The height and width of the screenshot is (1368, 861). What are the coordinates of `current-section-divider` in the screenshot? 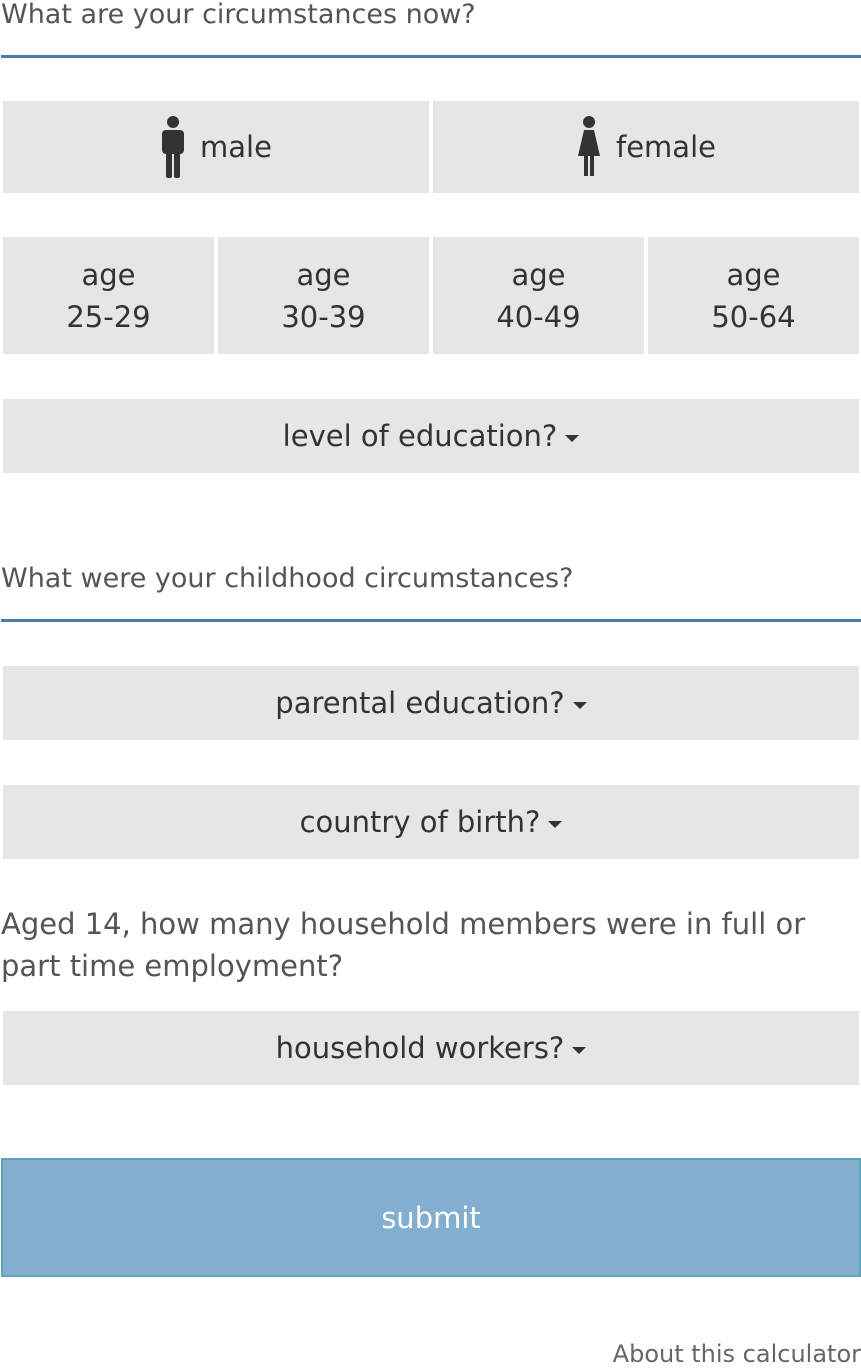 It's located at (431, 56).